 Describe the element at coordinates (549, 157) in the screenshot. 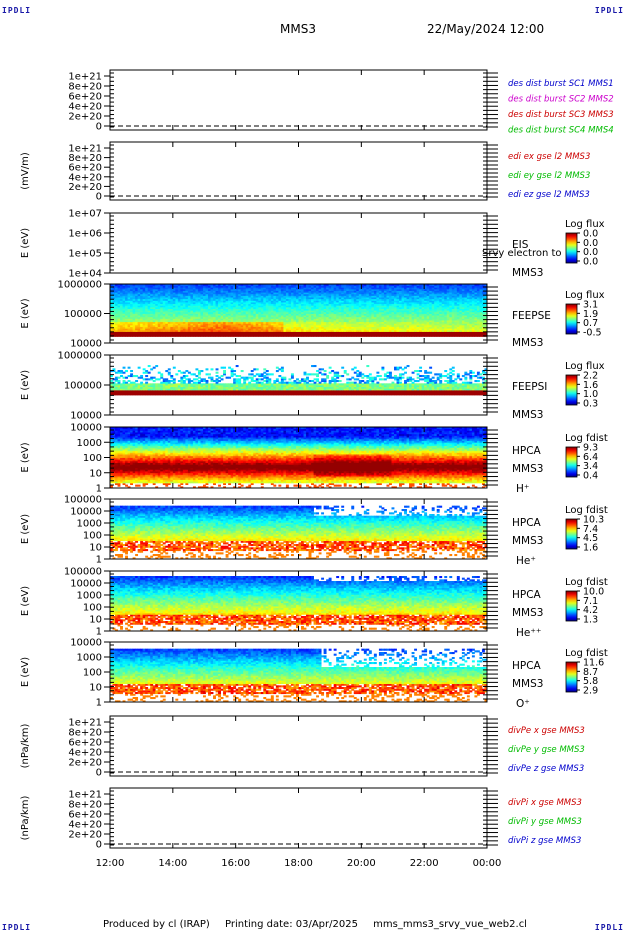

I see `legend-entry: edi ex gse l2 MMS3` at that location.